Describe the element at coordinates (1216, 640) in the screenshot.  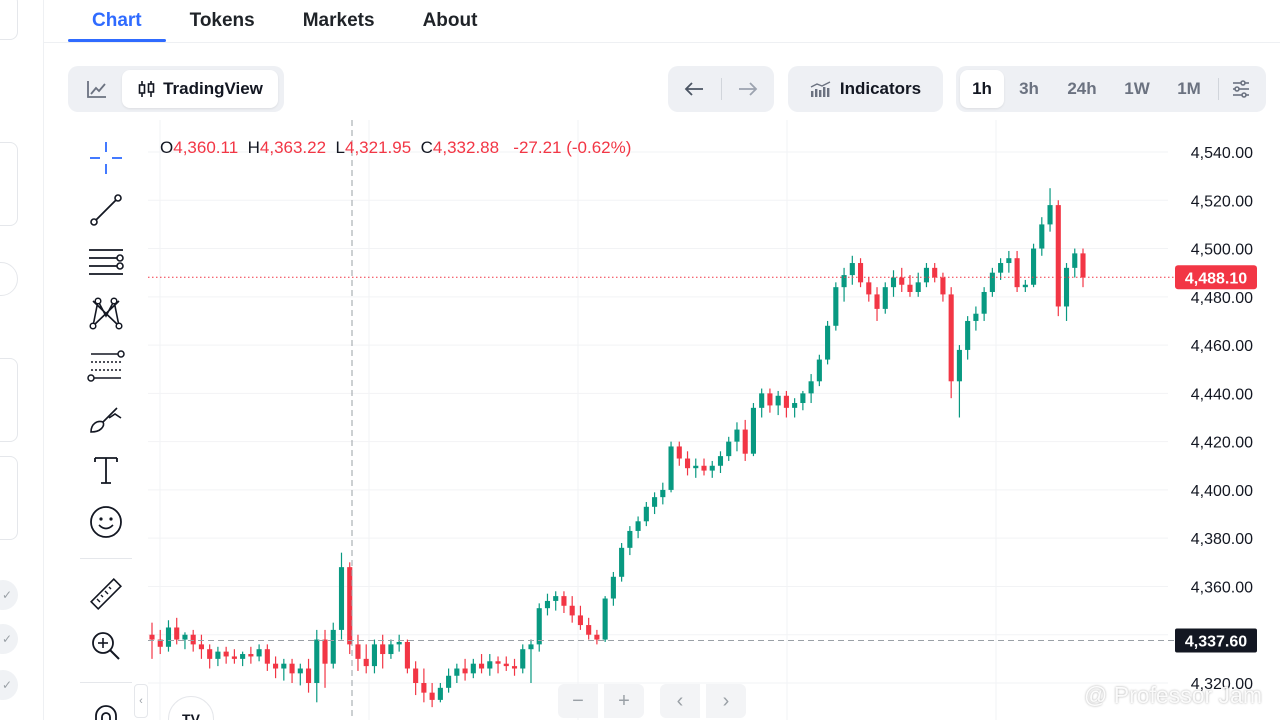
I see `crosshair-price-label-bg` at that location.